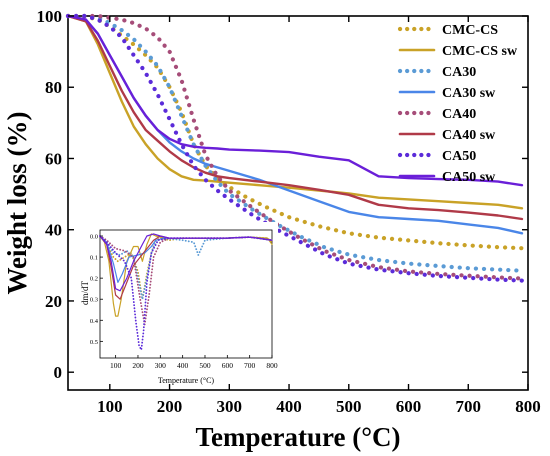 The image size is (550, 456). What do you see at coordinates (85, 292) in the screenshot?
I see `inset-y-axis-title: dm/dT` at bounding box center [85, 292].